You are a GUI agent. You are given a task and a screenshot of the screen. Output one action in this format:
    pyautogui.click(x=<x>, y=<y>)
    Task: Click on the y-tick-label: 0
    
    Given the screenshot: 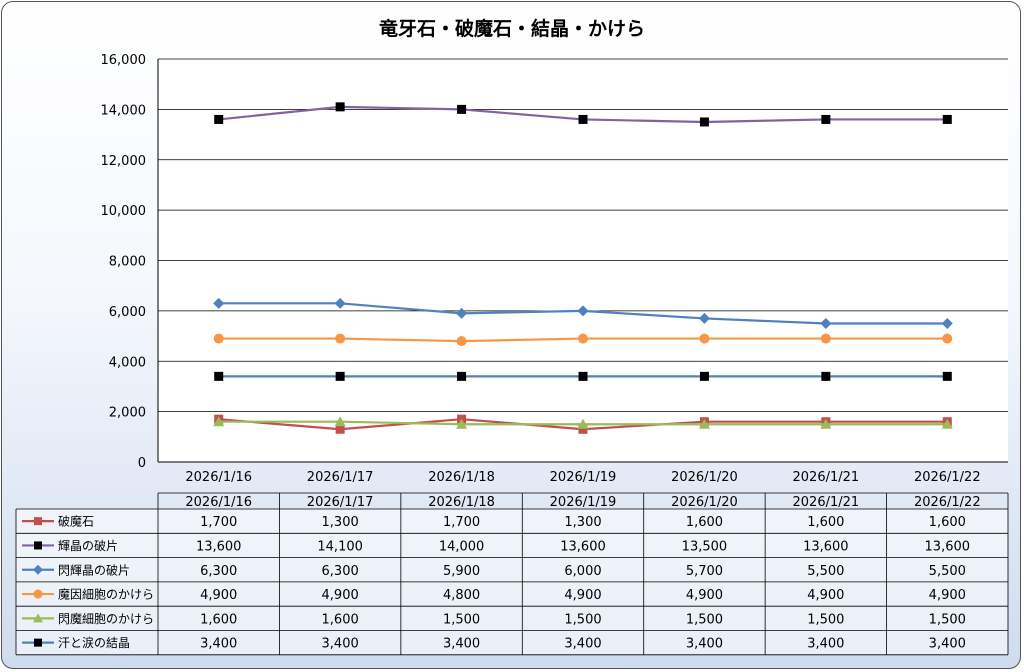 What is the action you would take?
    pyautogui.click(x=142, y=463)
    